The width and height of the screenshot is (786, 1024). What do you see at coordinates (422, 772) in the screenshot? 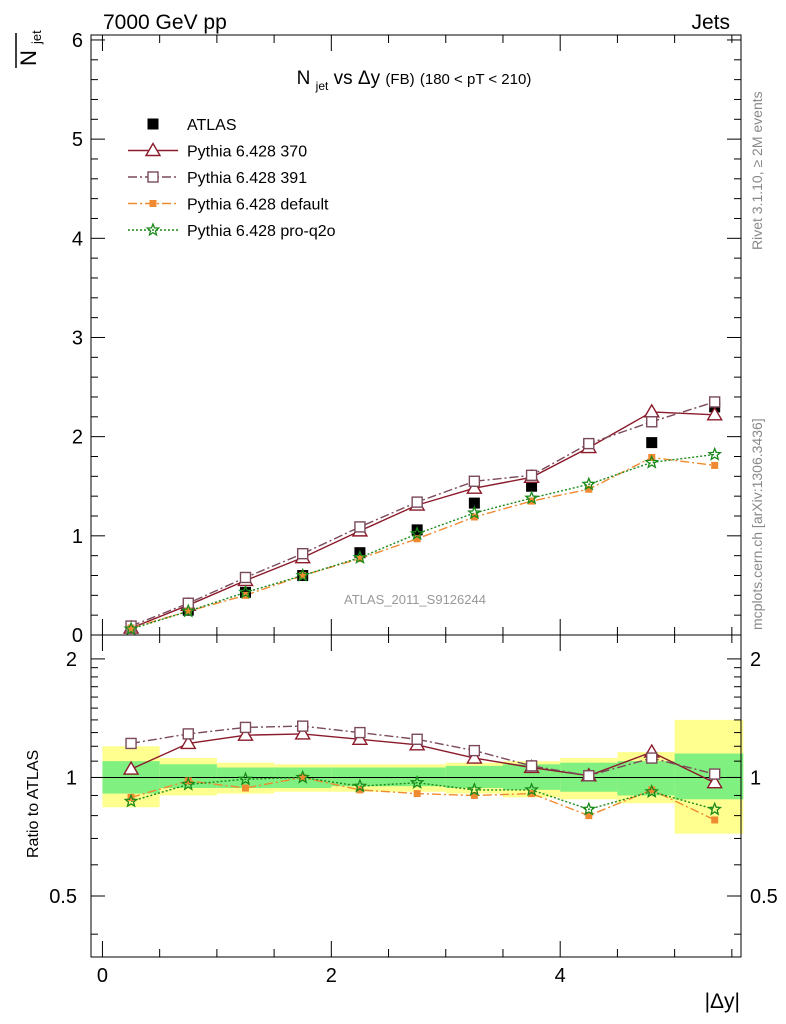
I see `ratio-series-markers` at bounding box center [422, 772].